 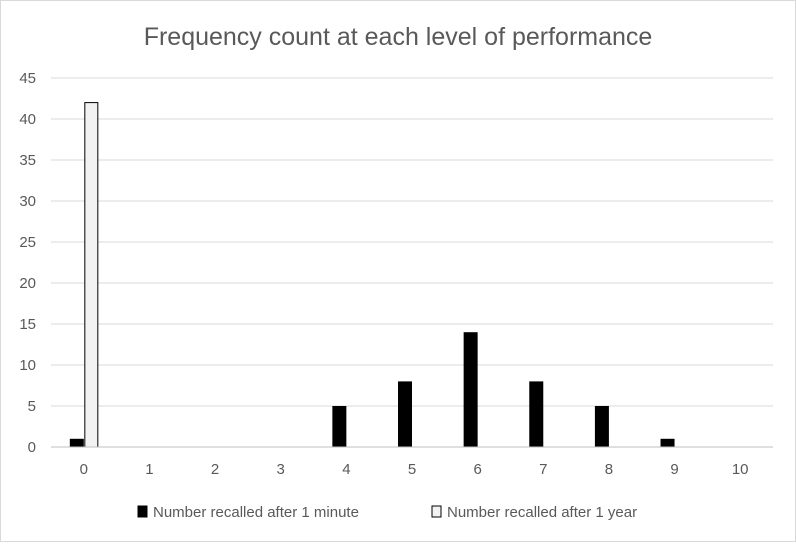 I want to click on x-tick-label-4: 4, so click(x=346, y=469).